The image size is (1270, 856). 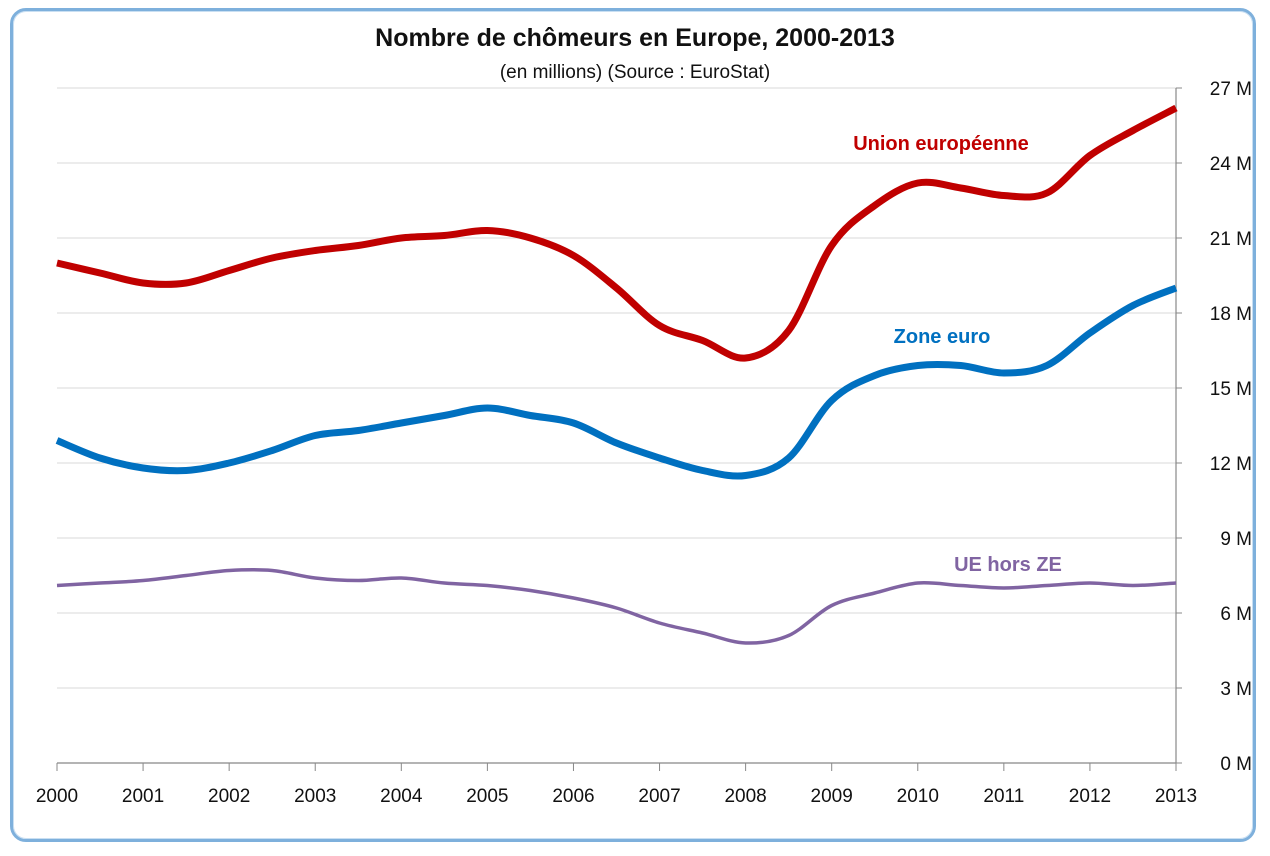 What do you see at coordinates (315, 796) in the screenshot?
I see `x-tick-label: 2003` at bounding box center [315, 796].